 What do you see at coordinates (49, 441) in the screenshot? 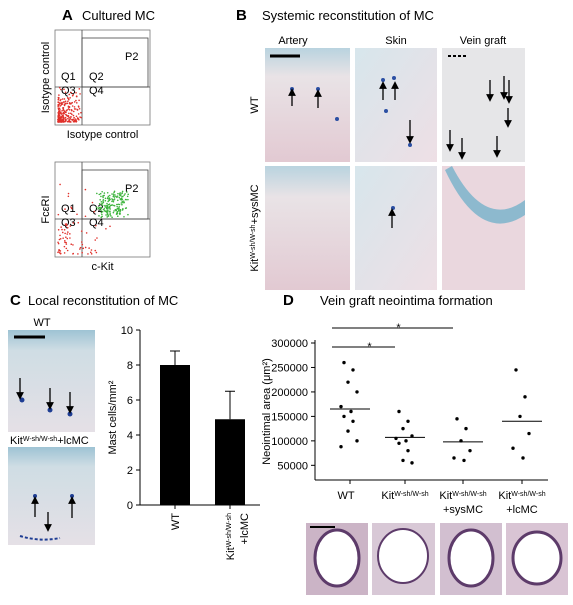
I see `image-label: KitW-sh/W-sh+lcMC` at bounding box center [49, 441].